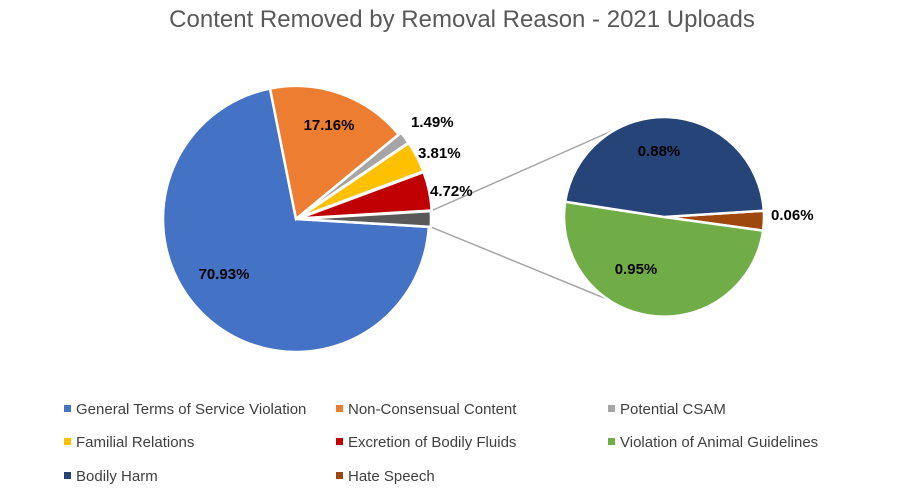 Image resolution: width=921 pixels, height=498 pixels. Describe the element at coordinates (522, 264) in the screenshot. I see `connector-line-bottom` at that location.